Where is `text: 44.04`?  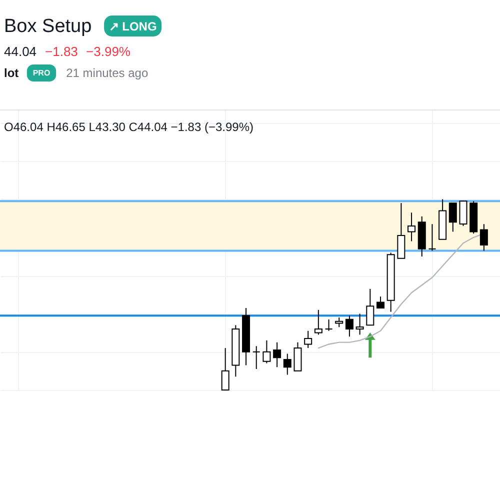 text: 44.04 is located at coordinates (20, 51).